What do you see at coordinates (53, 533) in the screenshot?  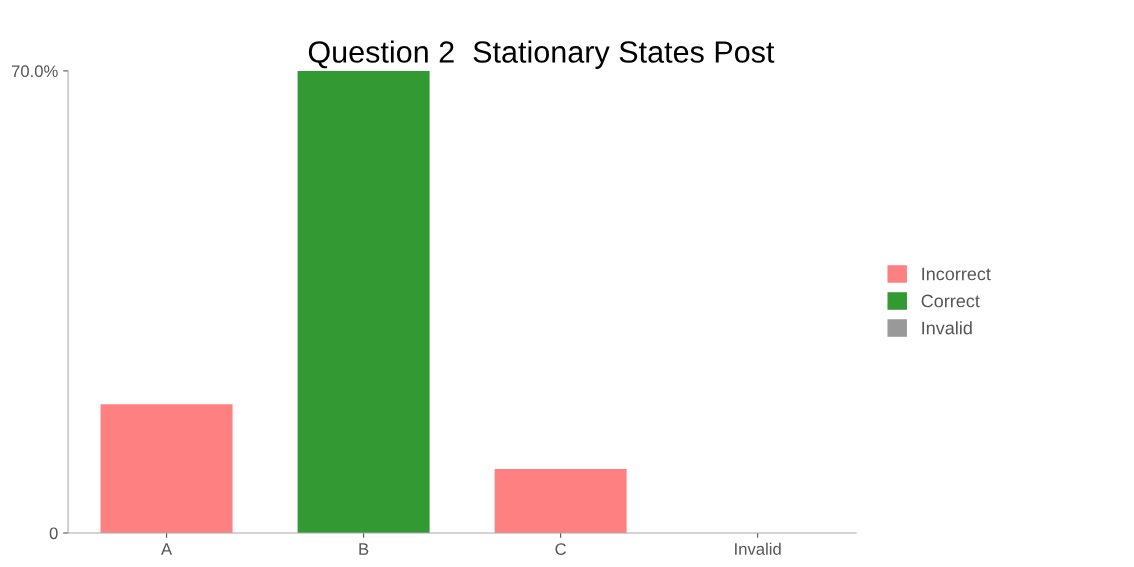 I see `y-tick-label: 0` at bounding box center [53, 533].